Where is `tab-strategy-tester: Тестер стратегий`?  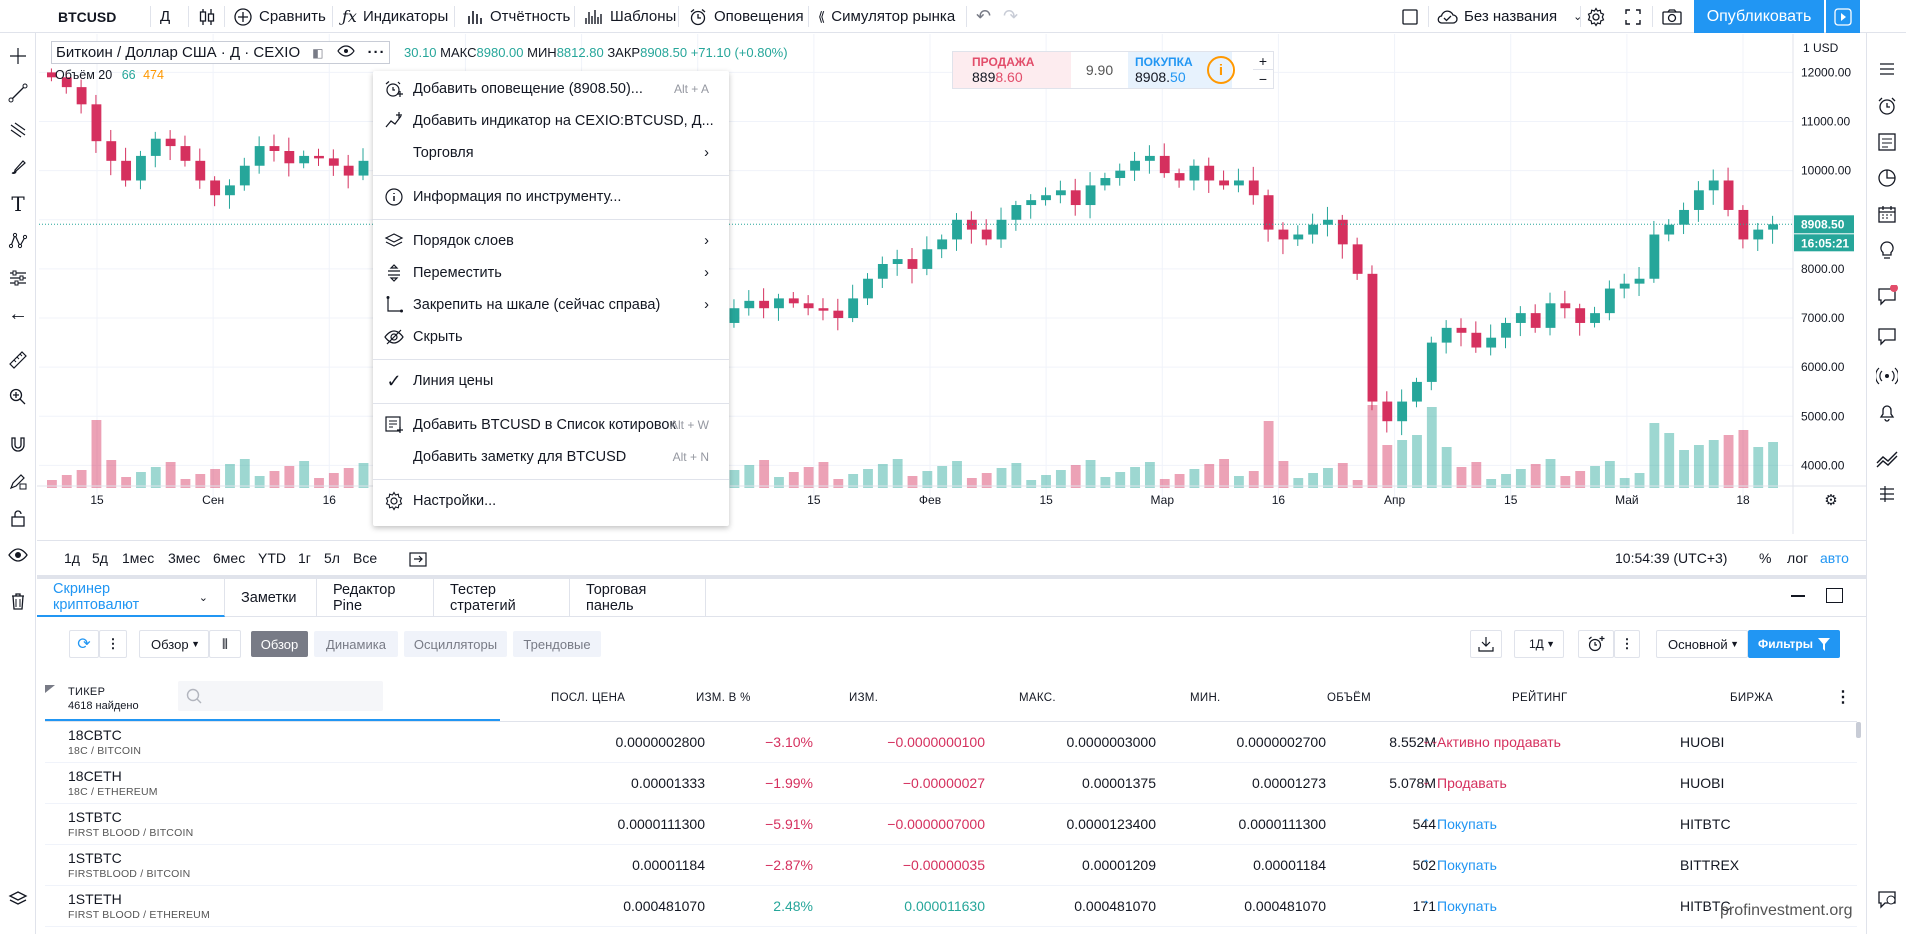 tab-strategy-tester: Тестер стратегий is located at coordinates (502, 598).